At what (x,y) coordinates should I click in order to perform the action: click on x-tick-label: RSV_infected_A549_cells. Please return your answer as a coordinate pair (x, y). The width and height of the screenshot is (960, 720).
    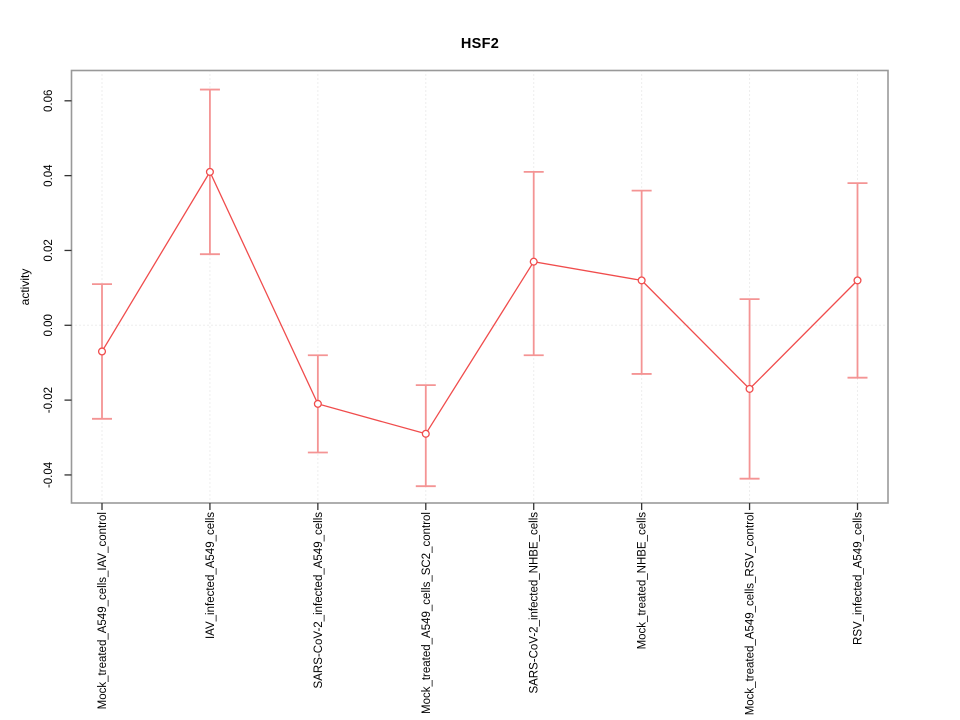
    Looking at the image, I should click on (859, 578).